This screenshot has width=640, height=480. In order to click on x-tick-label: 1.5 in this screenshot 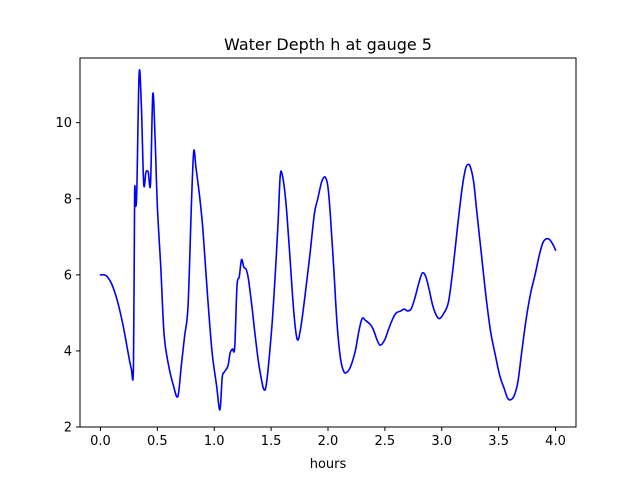, I will do `click(271, 441)`.